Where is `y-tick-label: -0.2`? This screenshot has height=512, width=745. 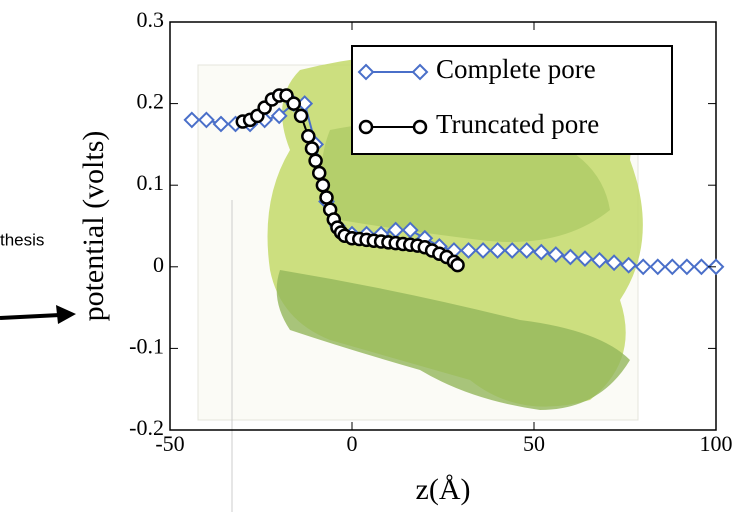 y-tick-label: -0.2 is located at coordinates (146, 427).